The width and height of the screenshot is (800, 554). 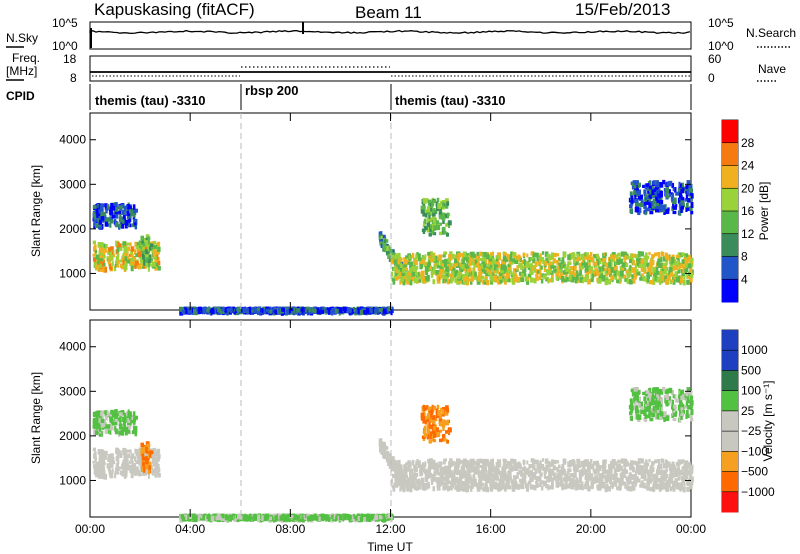 What do you see at coordinates (730, 200) in the screenshot?
I see `power-colorbar-step` at bounding box center [730, 200].